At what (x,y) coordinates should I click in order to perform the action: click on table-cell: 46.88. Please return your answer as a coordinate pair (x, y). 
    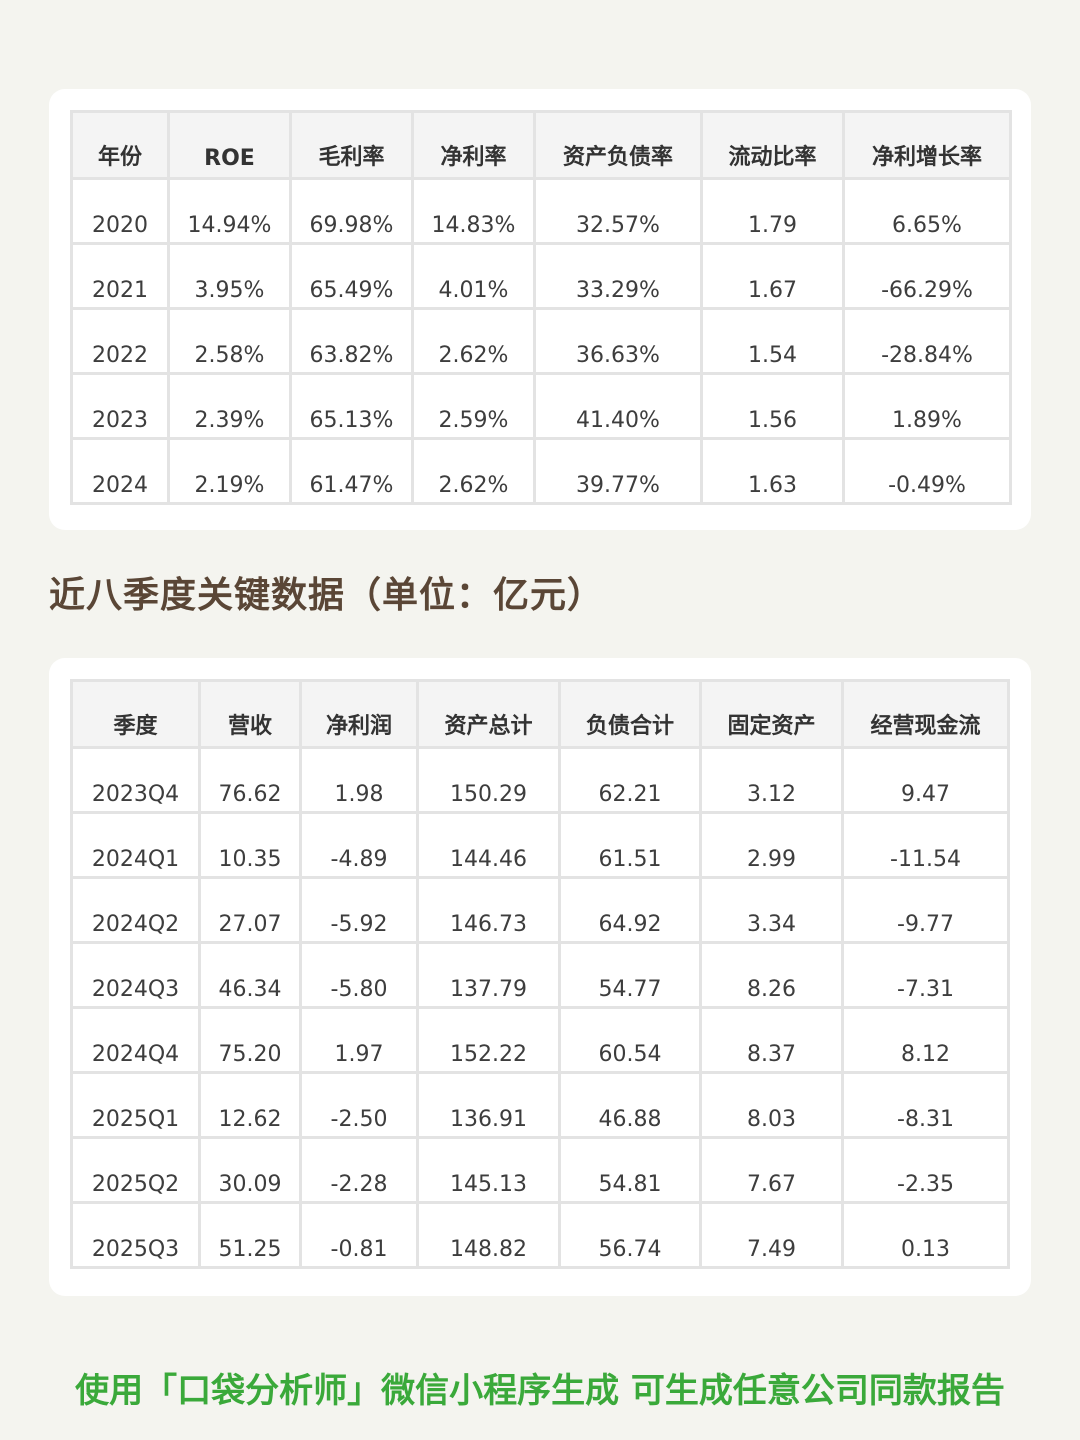
    Looking at the image, I should click on (630, 1105).